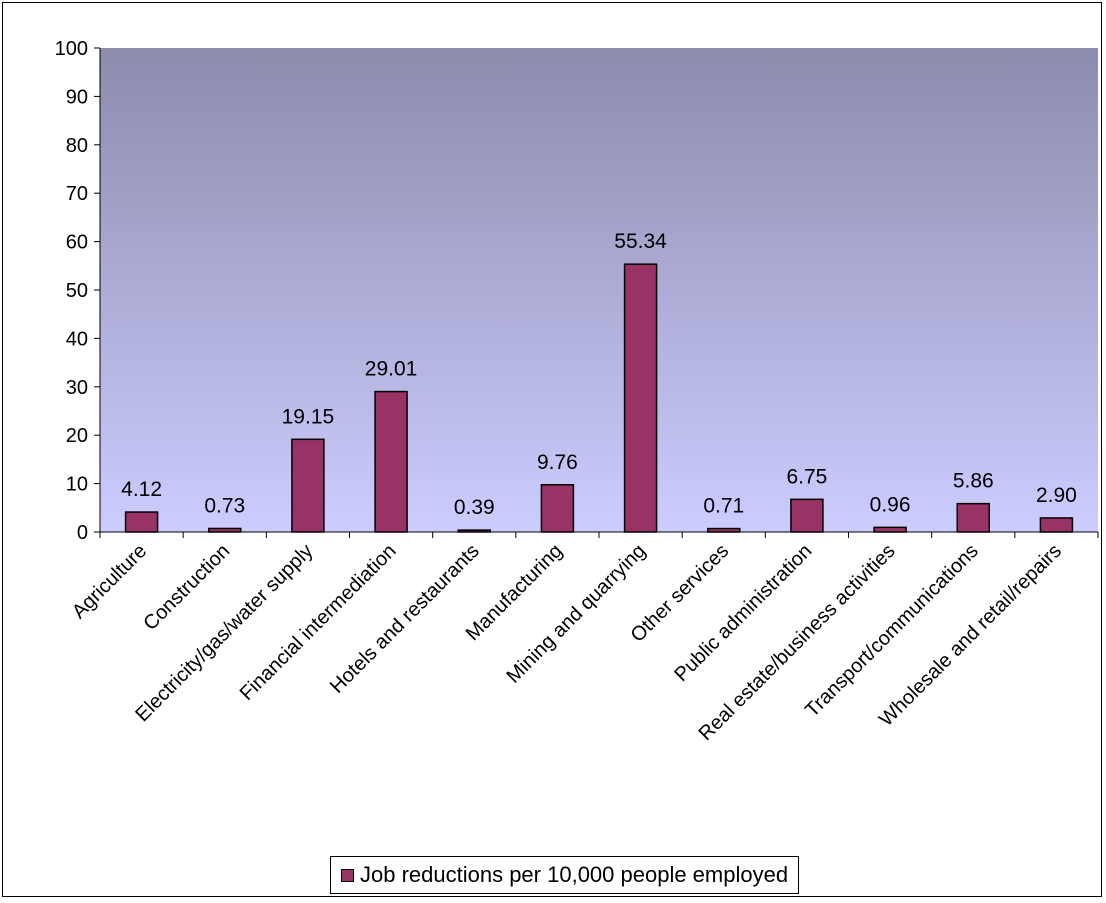  I want to click on x-tick-label: Mining and quarrying, so click(576, 614).